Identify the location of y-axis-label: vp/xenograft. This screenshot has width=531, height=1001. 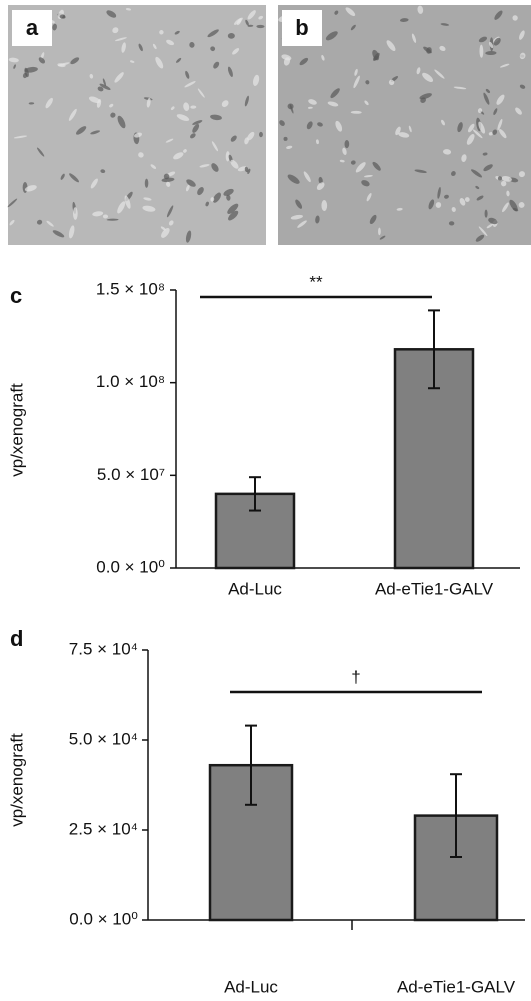
(16, 430).